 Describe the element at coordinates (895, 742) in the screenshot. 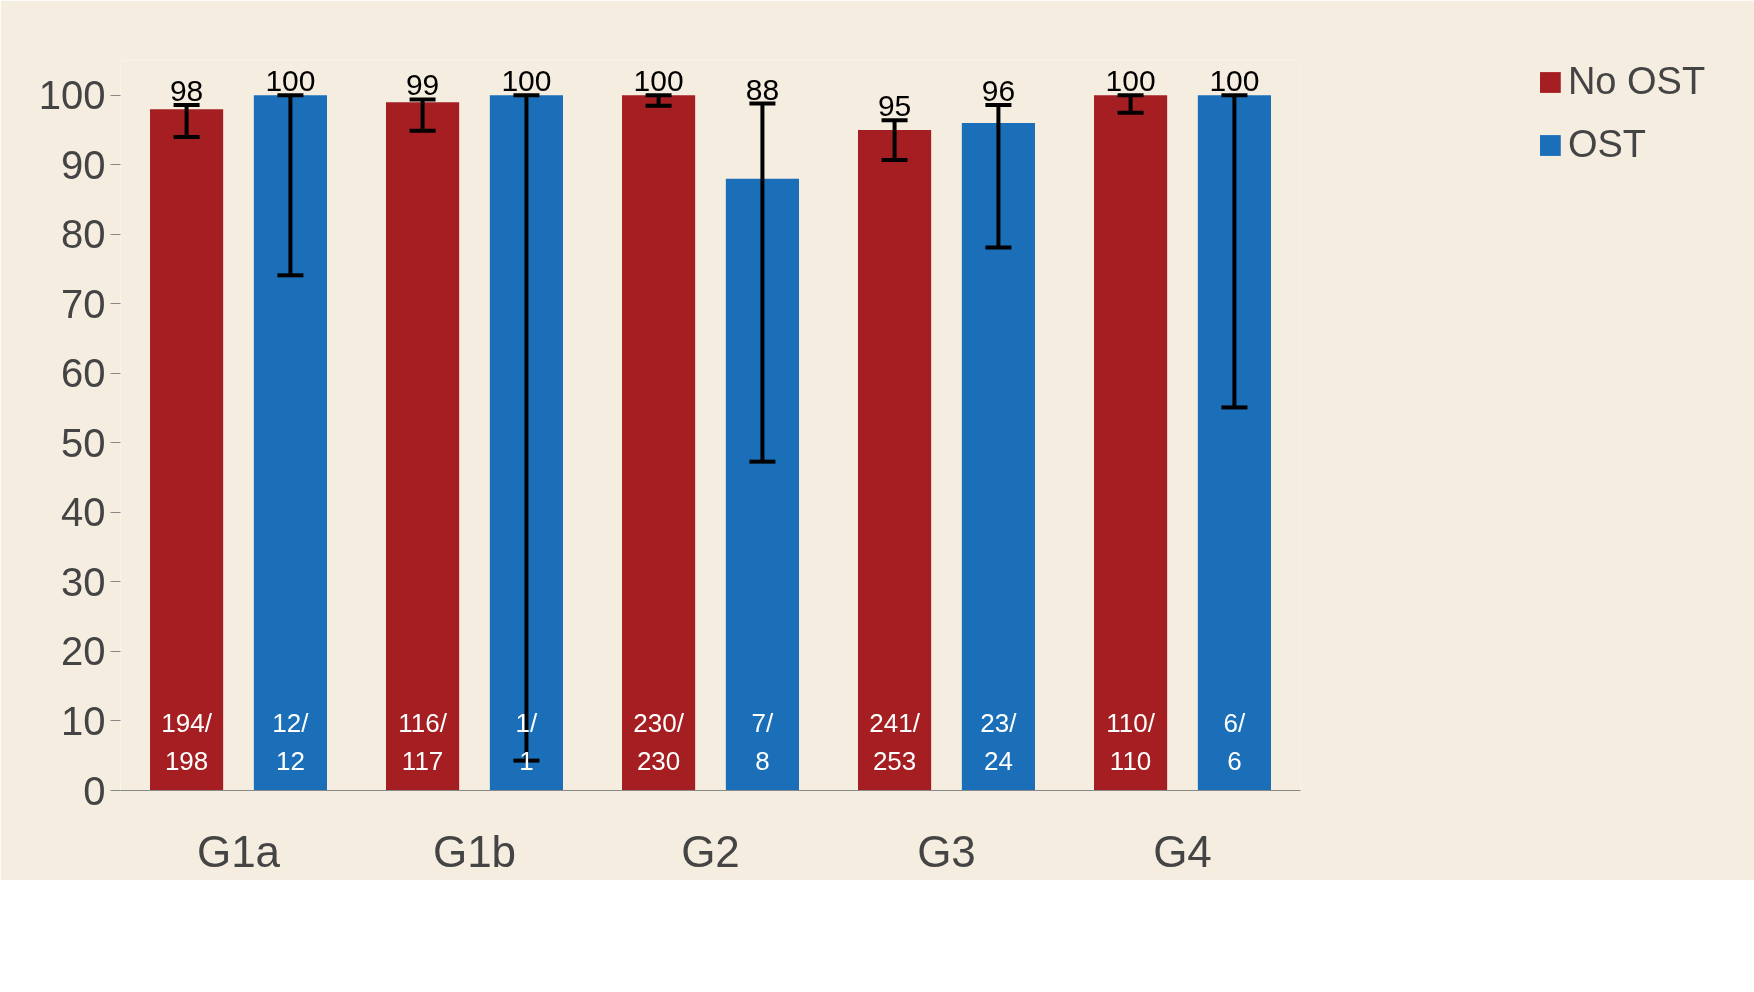

I see `annotation: 241/ 253` at that location.